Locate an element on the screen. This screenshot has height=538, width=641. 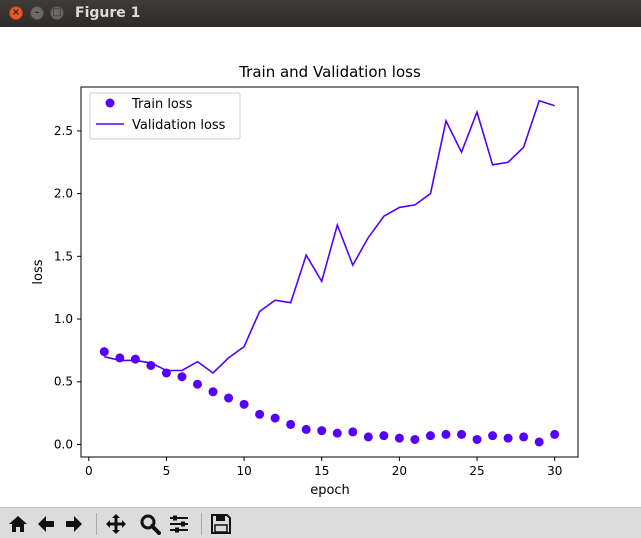
x-tick-label: 10 is located at coordinates (243, 471).